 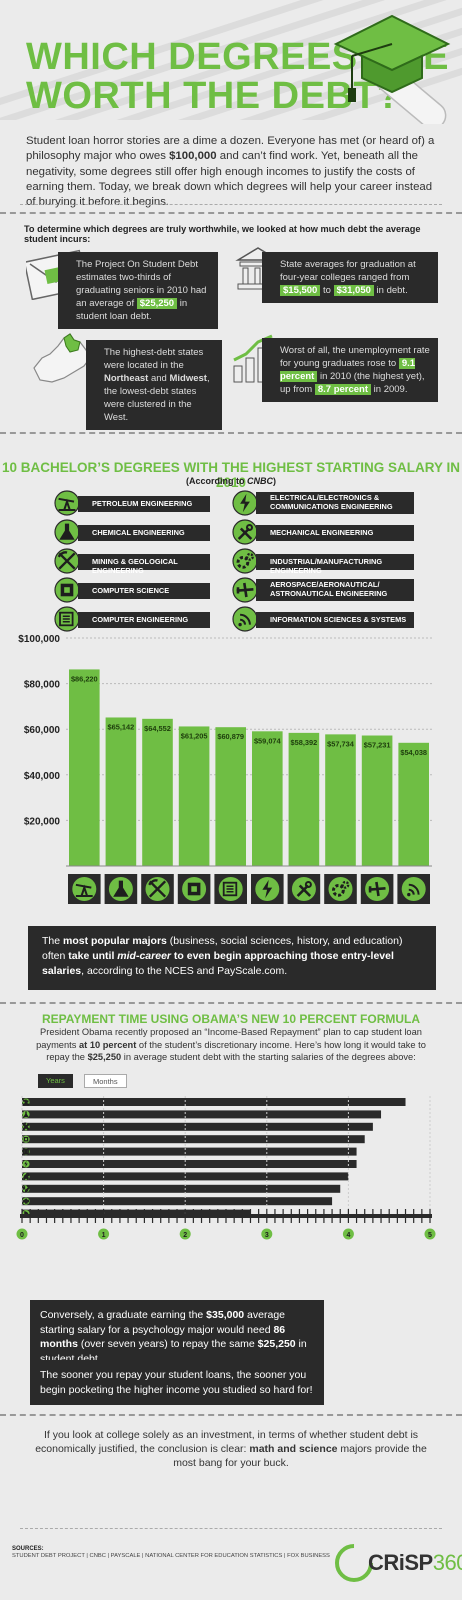 What do you see at coordinates (104, 1057) in the screenshot?
I see `desc-bold: $25,250` at bounding box center [104, 1057].